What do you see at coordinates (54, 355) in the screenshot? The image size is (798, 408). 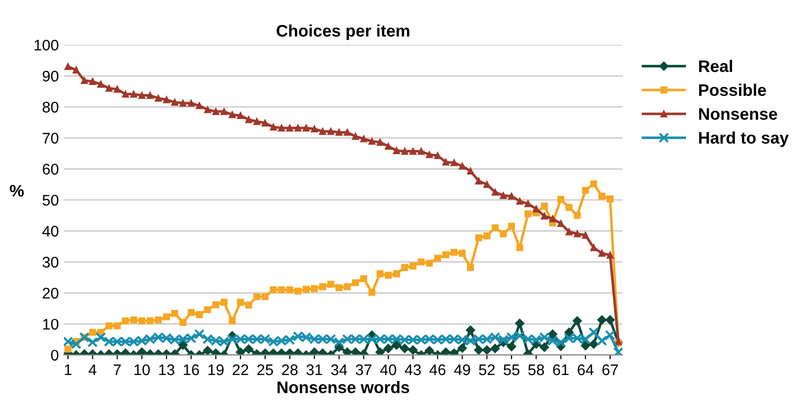 I see `y-tick-label: 0` at bounding box center [54, 355].